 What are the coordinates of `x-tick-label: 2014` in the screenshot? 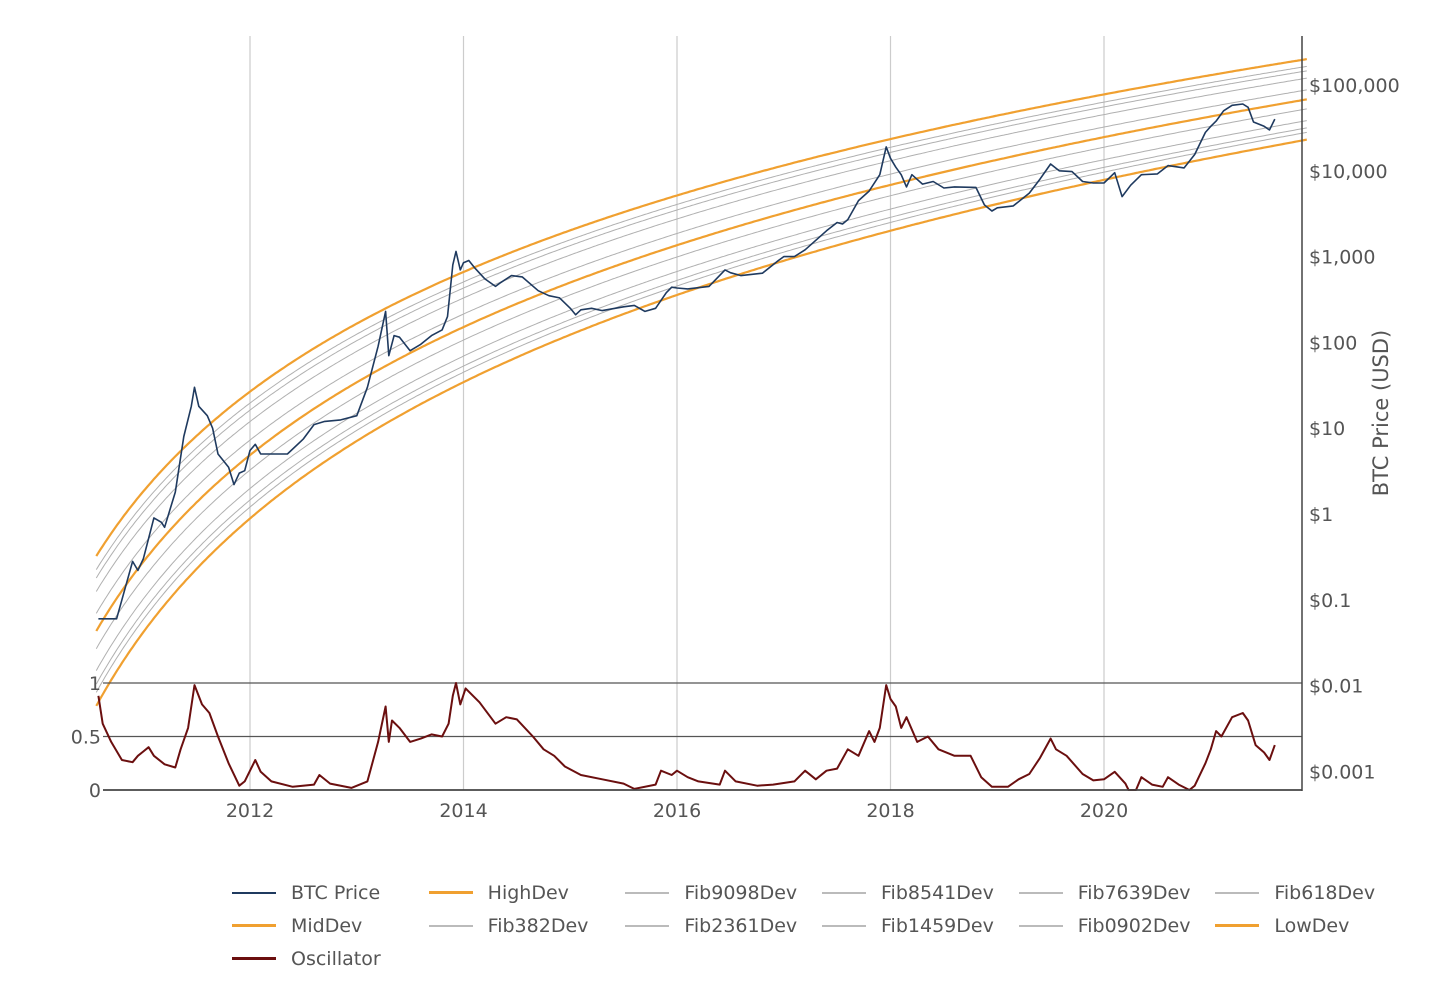 It's located at (463, 811).